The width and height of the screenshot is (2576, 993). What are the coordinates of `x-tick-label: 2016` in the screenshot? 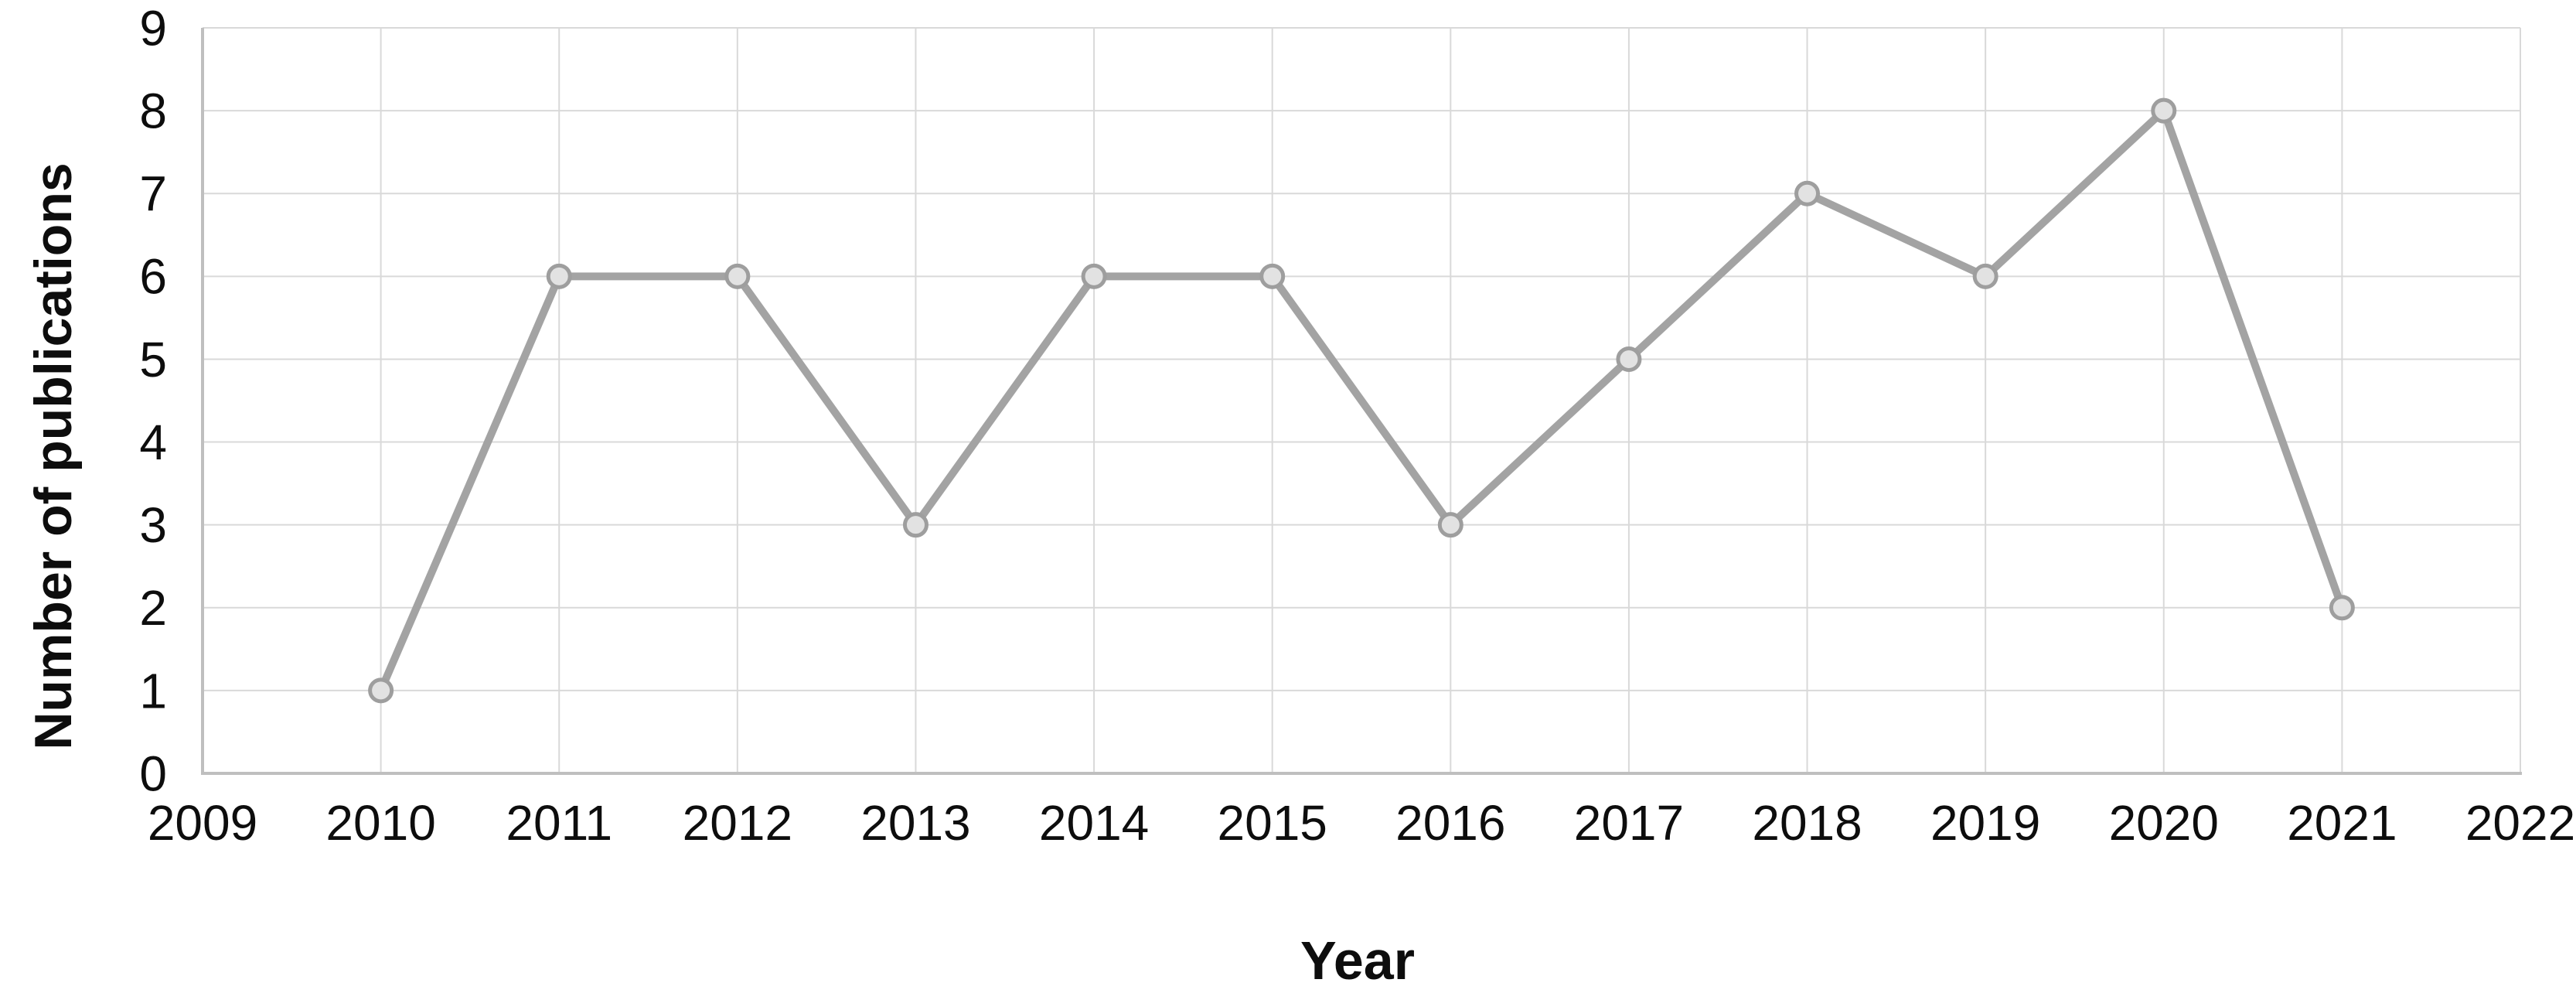 It's located at (1450, 823).